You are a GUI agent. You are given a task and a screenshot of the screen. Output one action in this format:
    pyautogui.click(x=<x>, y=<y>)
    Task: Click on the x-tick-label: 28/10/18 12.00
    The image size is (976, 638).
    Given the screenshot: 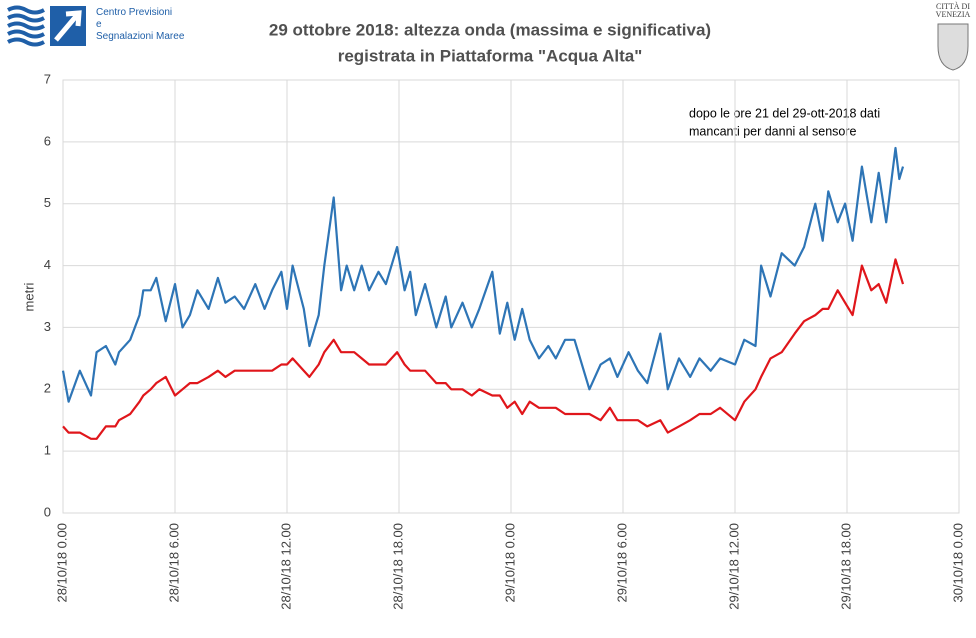 What is the action you would take?
    pyautogui.click(x=285, y=566)
    